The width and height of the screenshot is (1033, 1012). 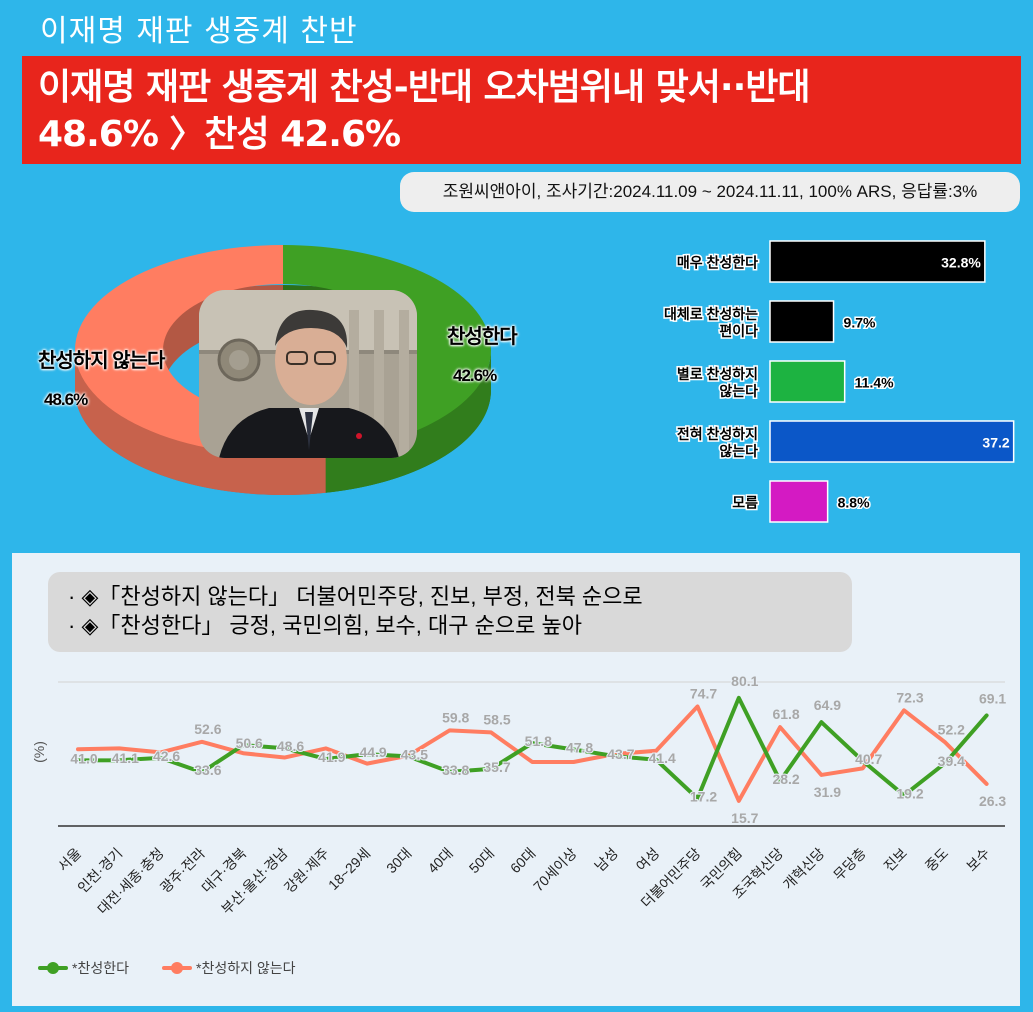 I want to click on bar-value-2: 11.4%, so click(x=874, y=383).